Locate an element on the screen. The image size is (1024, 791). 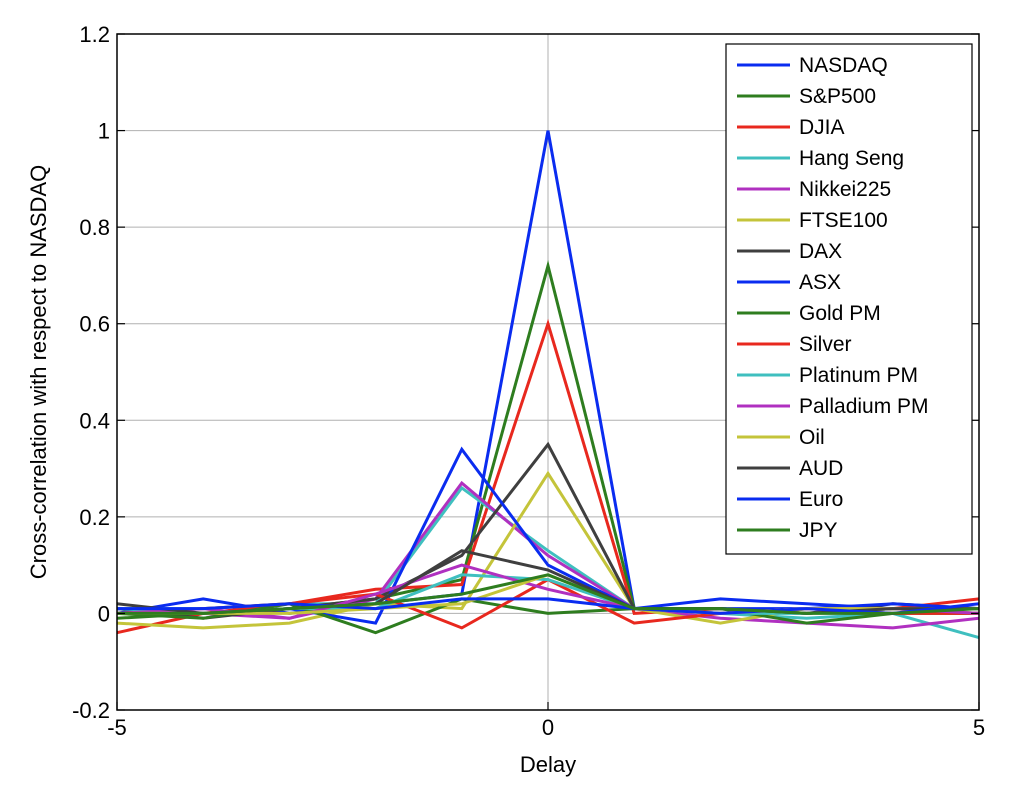
legend-item: Gold PM is located at coordinates (809, 313).